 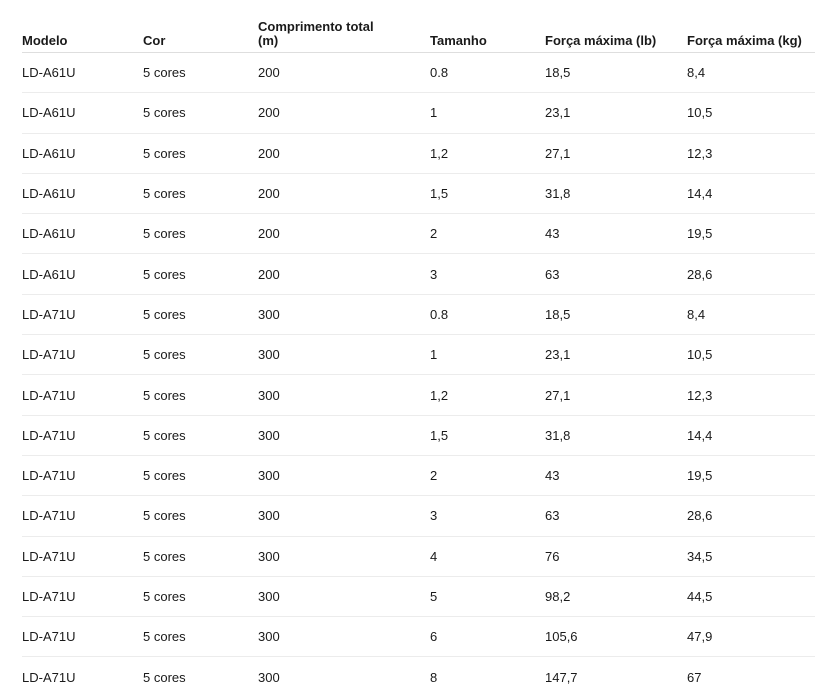 I want to click on table-row: LD-A61U 5 cores 200 1,2 27,1 12,3, so click(x=418, y=153).